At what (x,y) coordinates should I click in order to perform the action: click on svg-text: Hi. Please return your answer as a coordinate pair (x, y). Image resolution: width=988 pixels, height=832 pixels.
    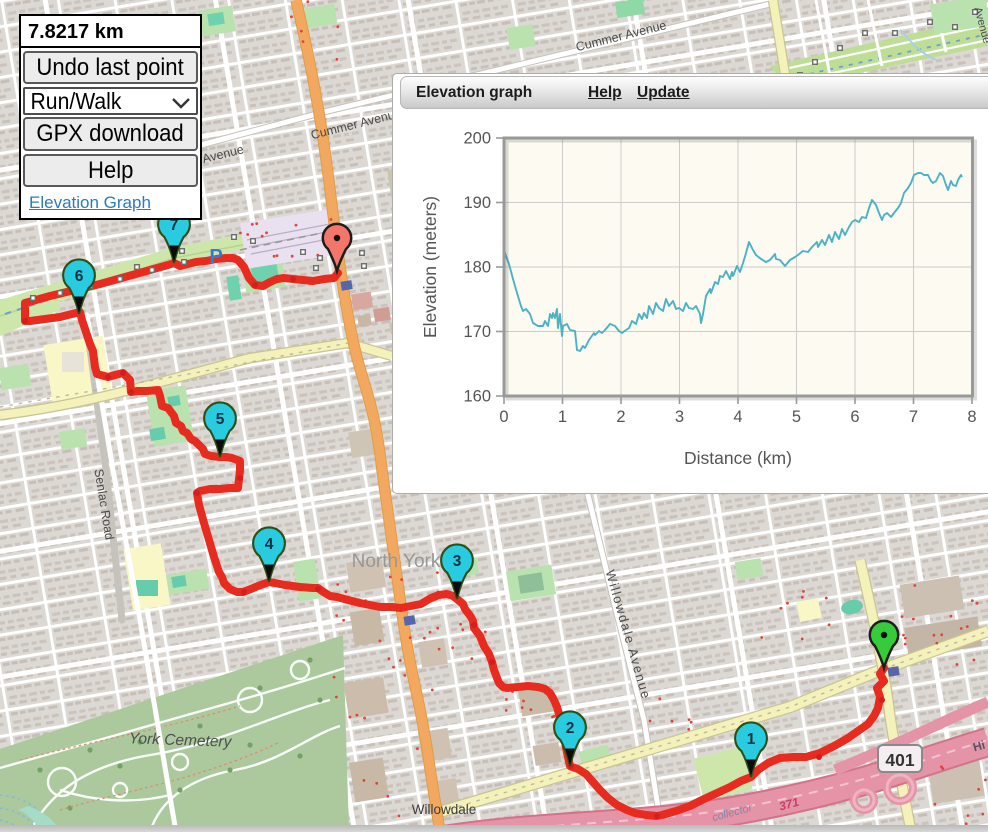
    Looking at the image, I should click on (978, 746).